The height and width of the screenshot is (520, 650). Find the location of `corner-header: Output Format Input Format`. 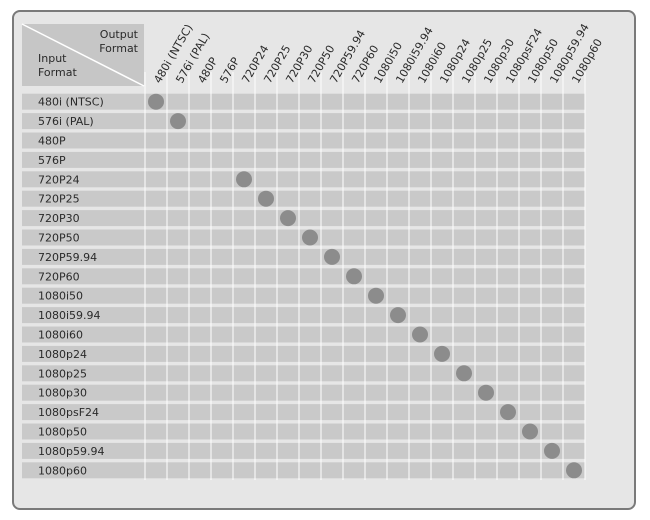

corner-header: Output Format Input Format is located at coordinates (83, 55).